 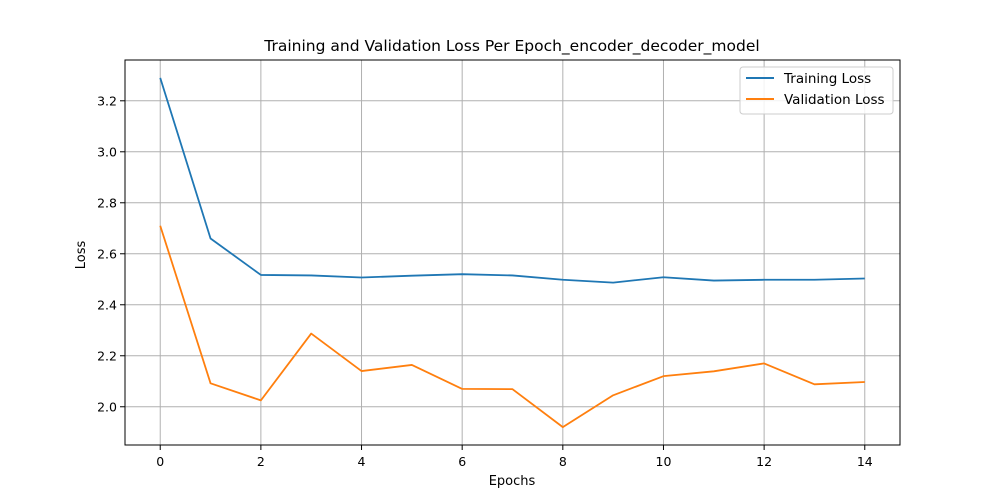 I want to click on y-axis-label: Loss, so click(x=81, y=255).